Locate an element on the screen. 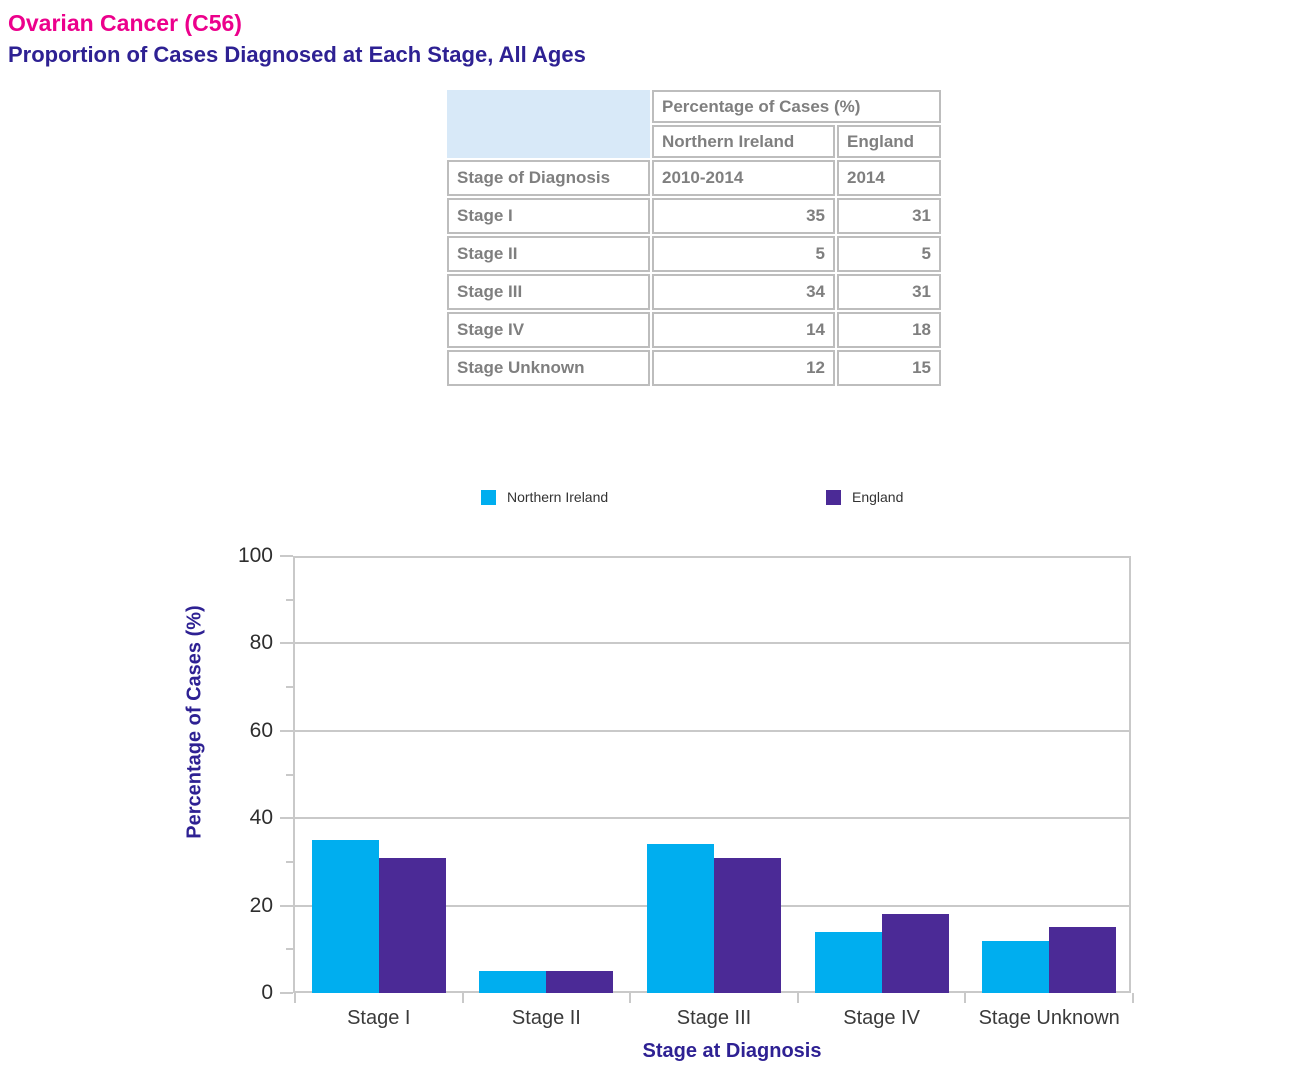  x-category-label-stage-i: Stage I is located at coordinates (379, 1018).